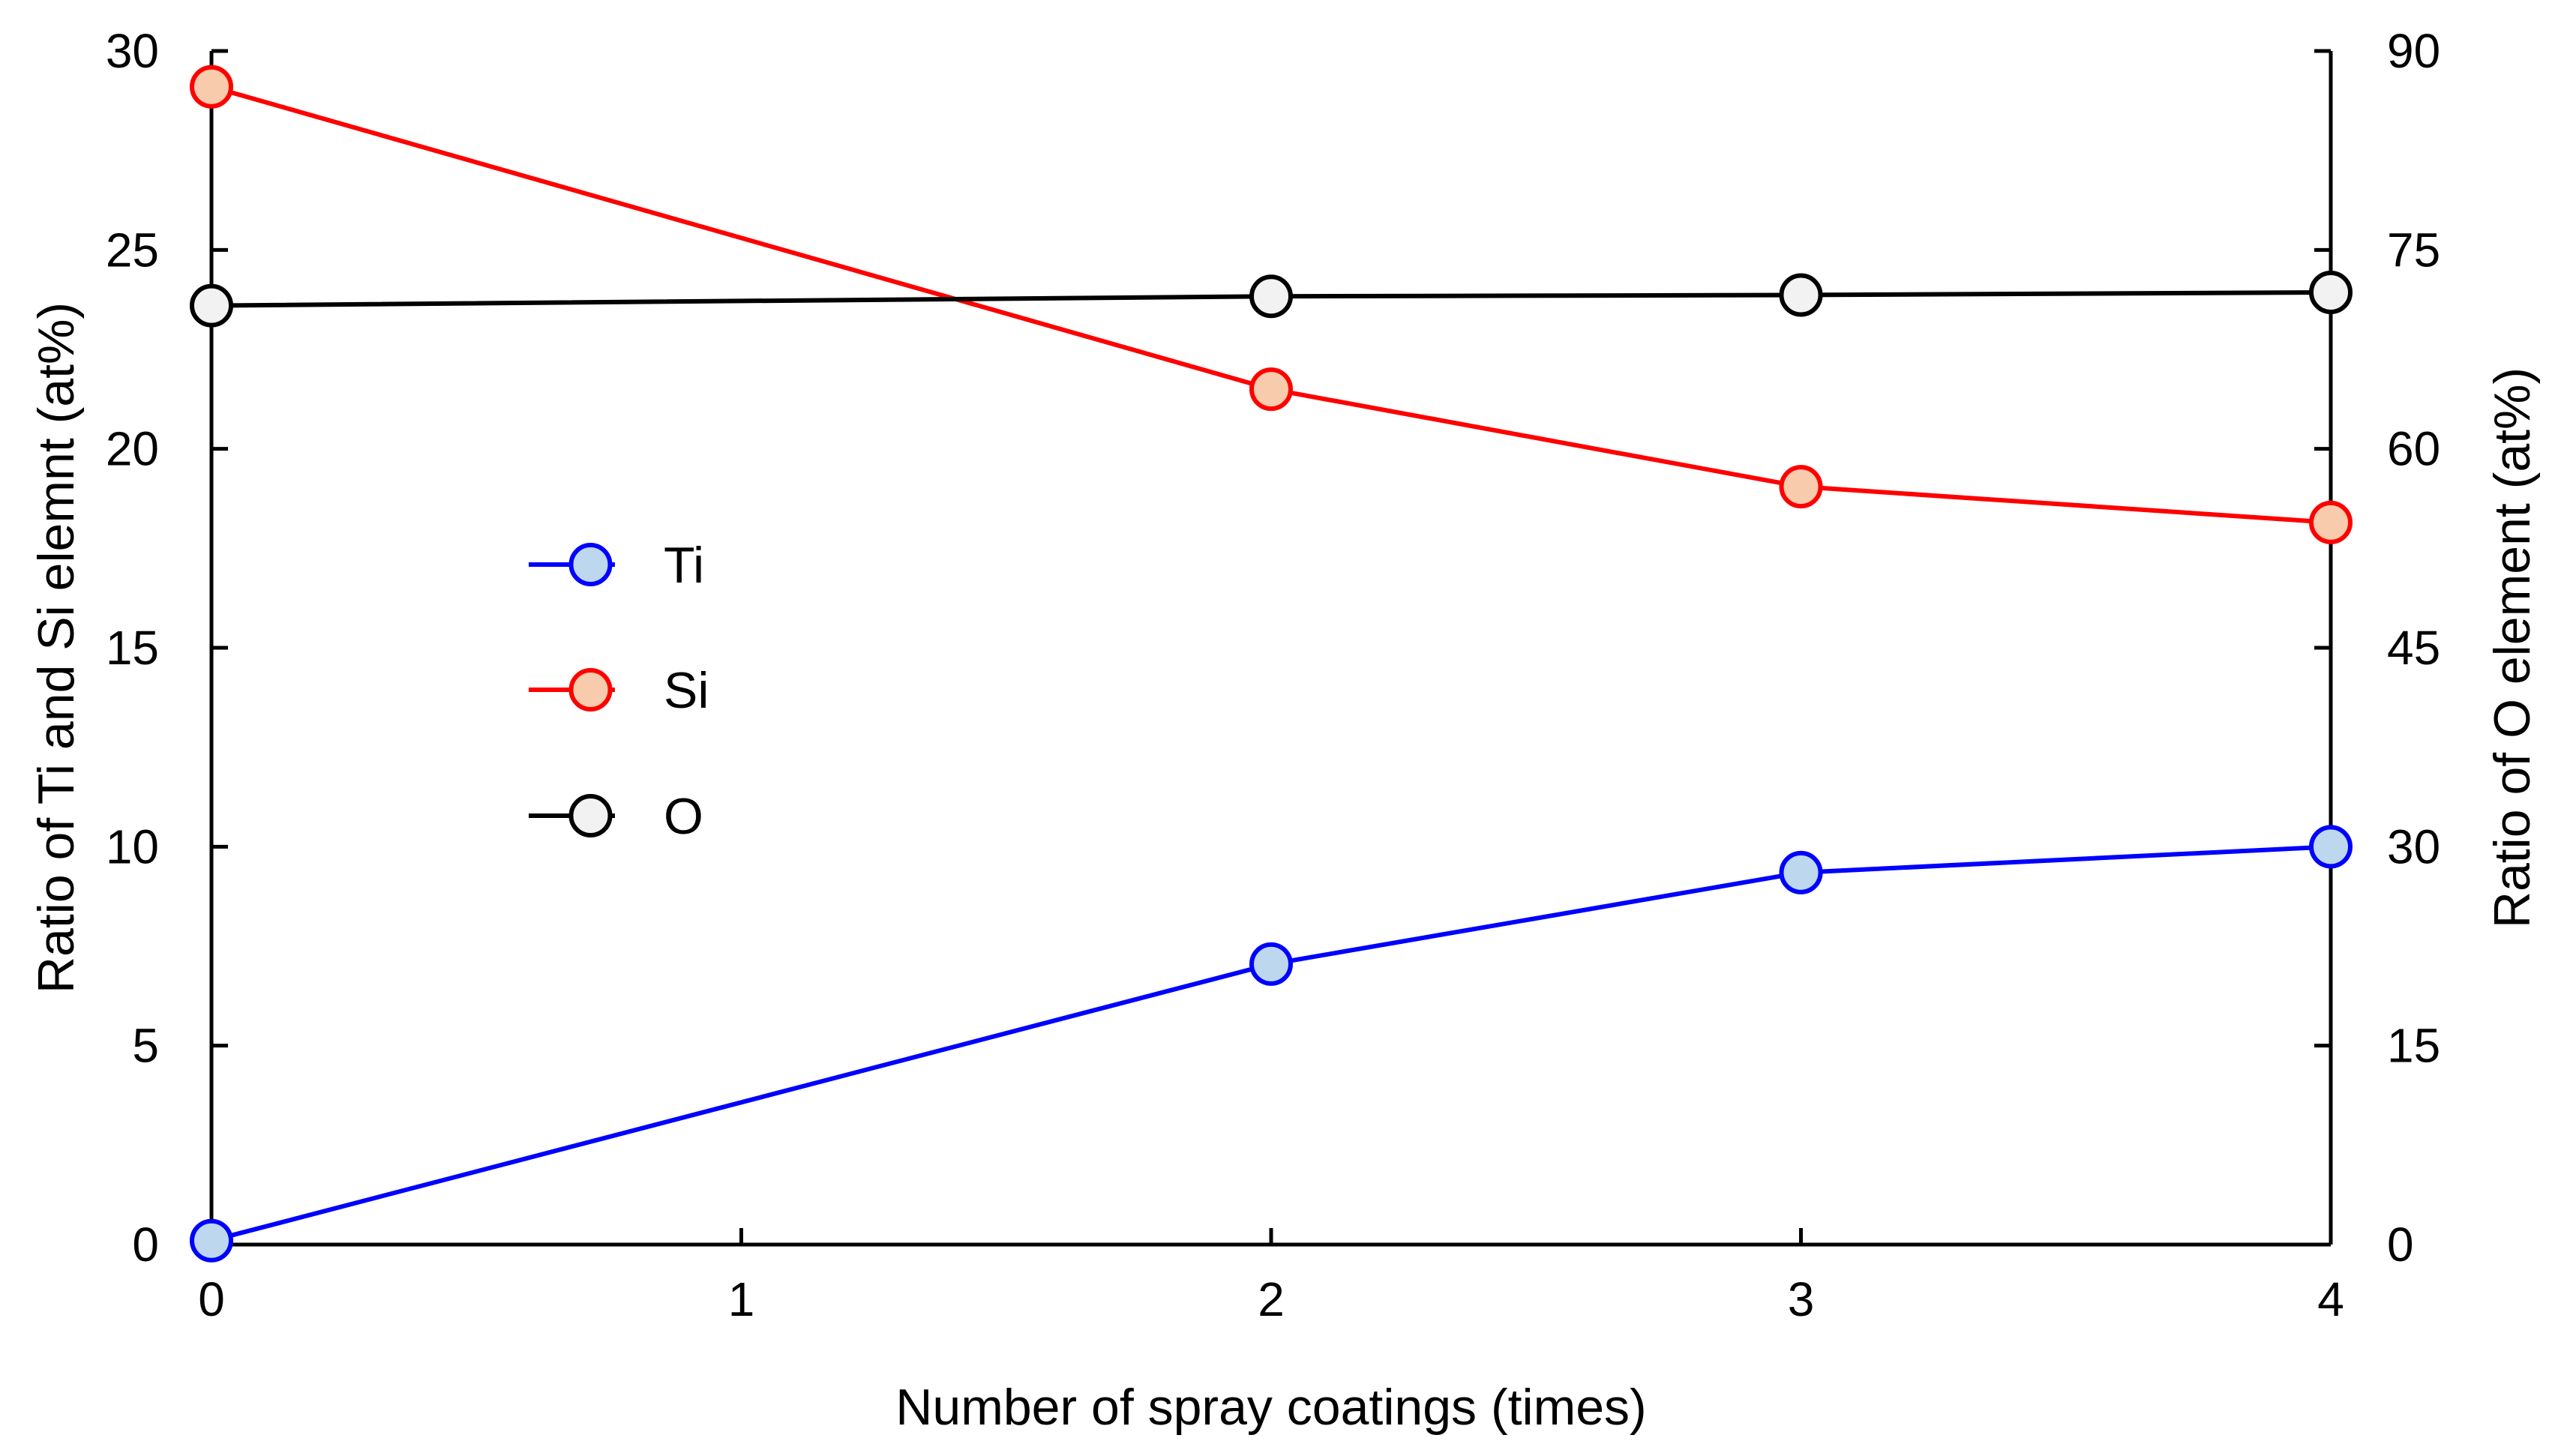  I want to click on y2-tick-label: 75, so click(2413, 250).